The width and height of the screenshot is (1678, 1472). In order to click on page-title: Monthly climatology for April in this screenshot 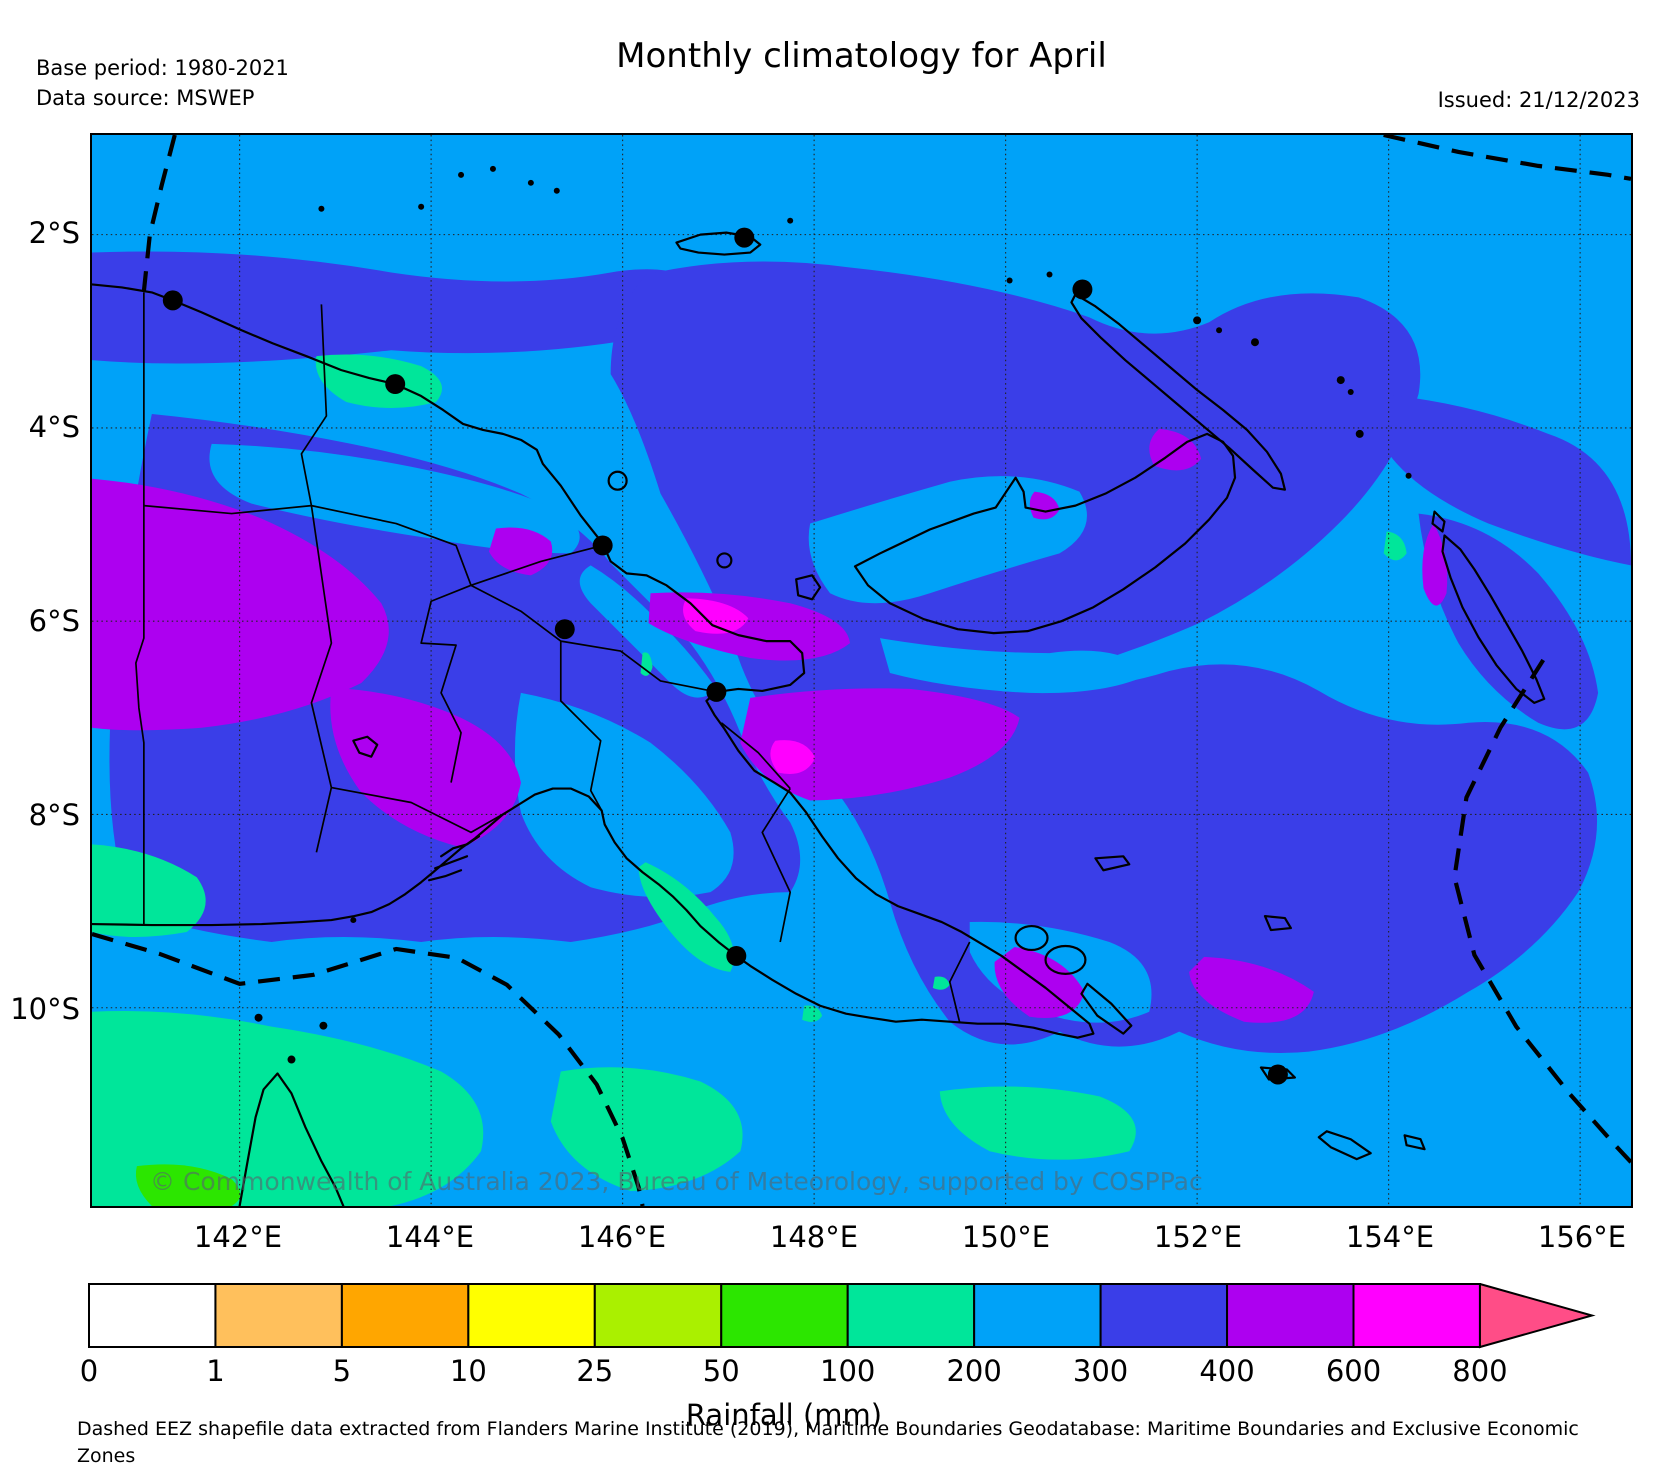, I will do `click(861, 56)`.